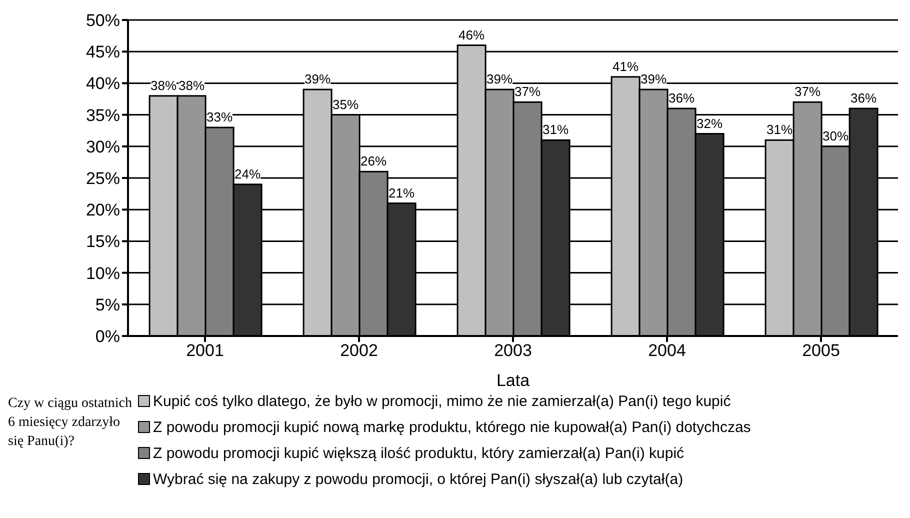 This screenshot has width=910, height=518. I want to click on legend-label: Z powodu promocji kupić nową markę produktu, którego nie kupował(a) Pan(i) dotychczas, so click(452, 427).